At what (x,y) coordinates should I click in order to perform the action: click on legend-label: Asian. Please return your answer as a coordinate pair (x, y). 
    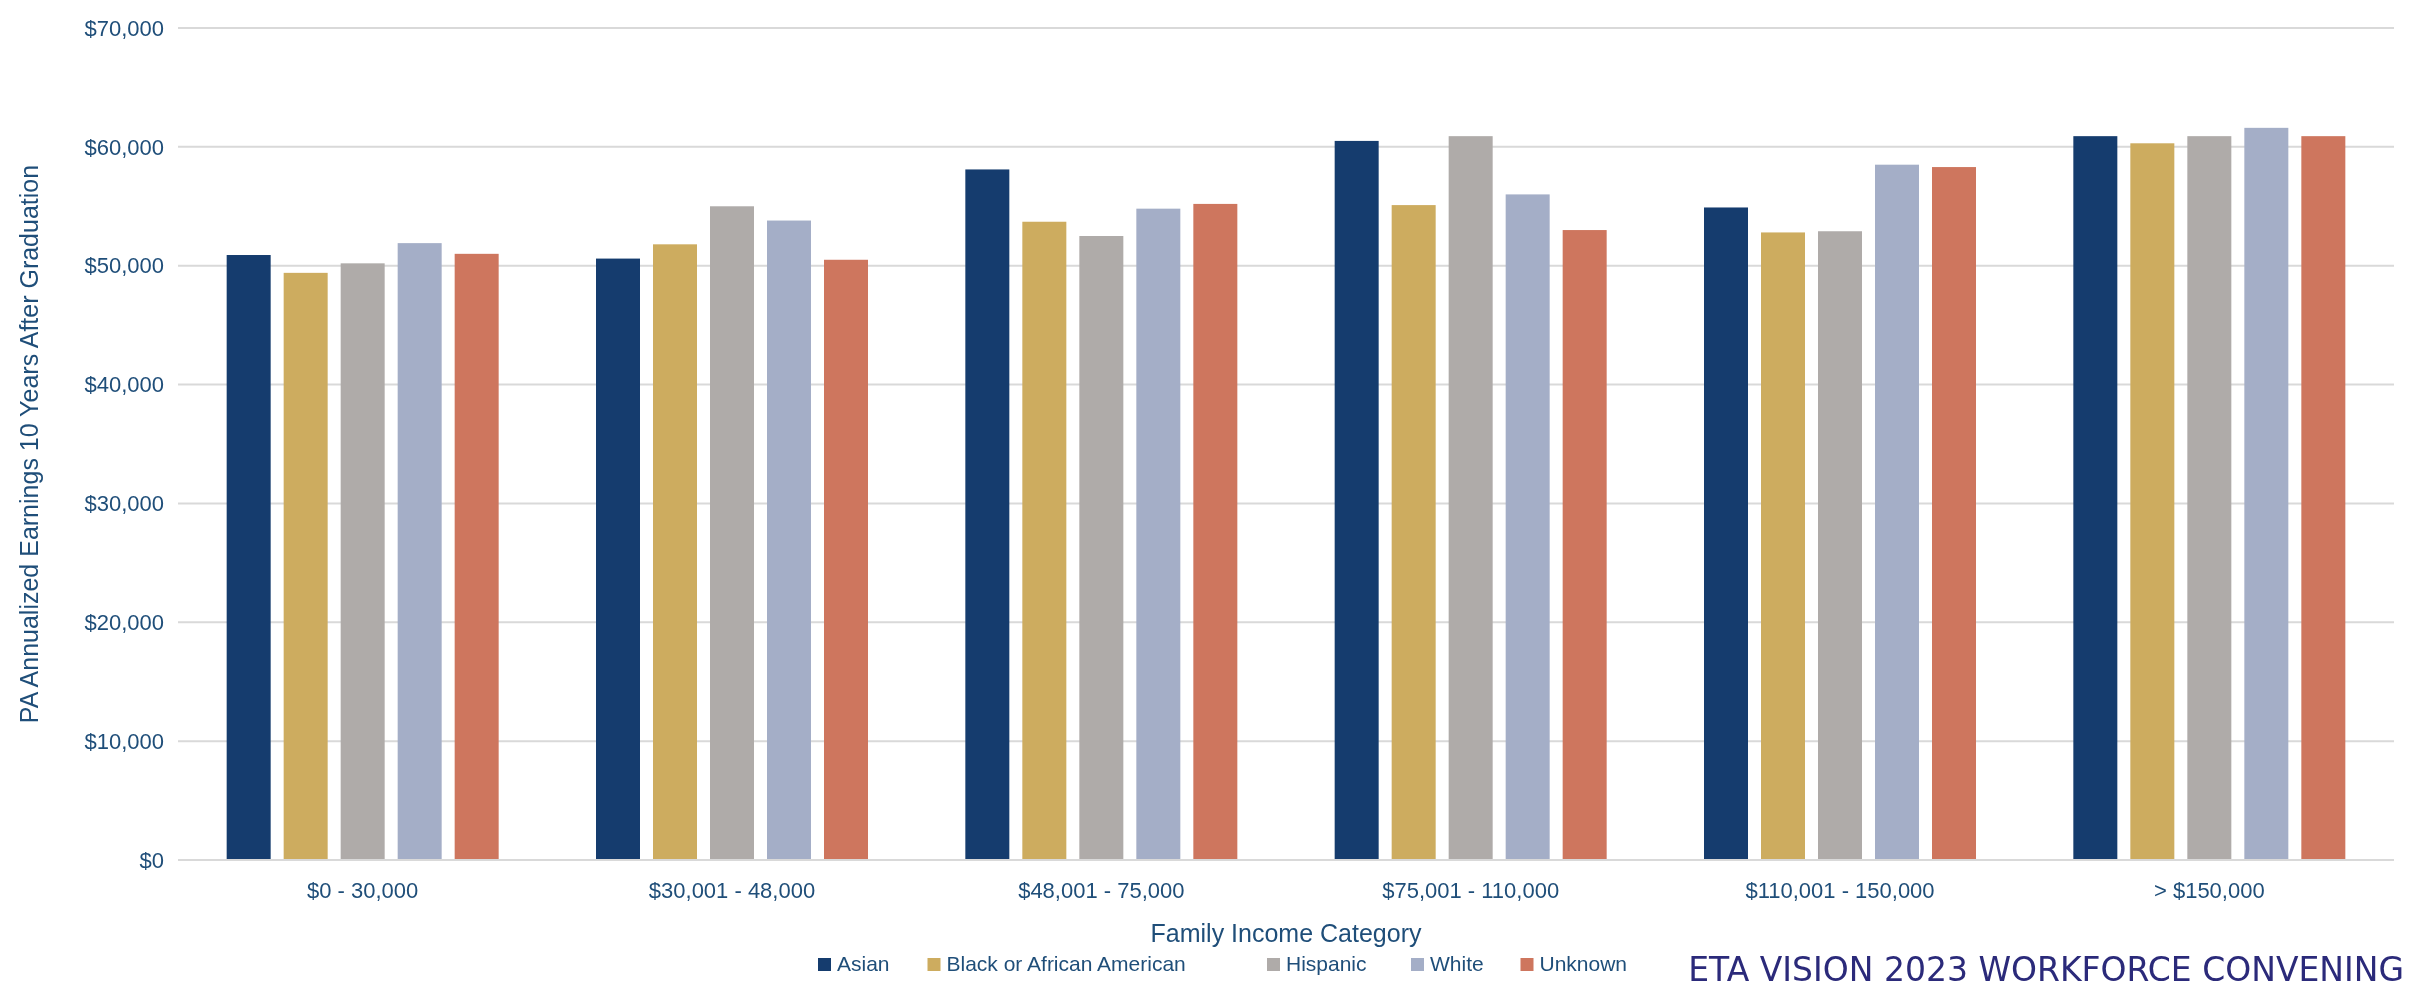
    Looking at the image, I should click on (863, 963).